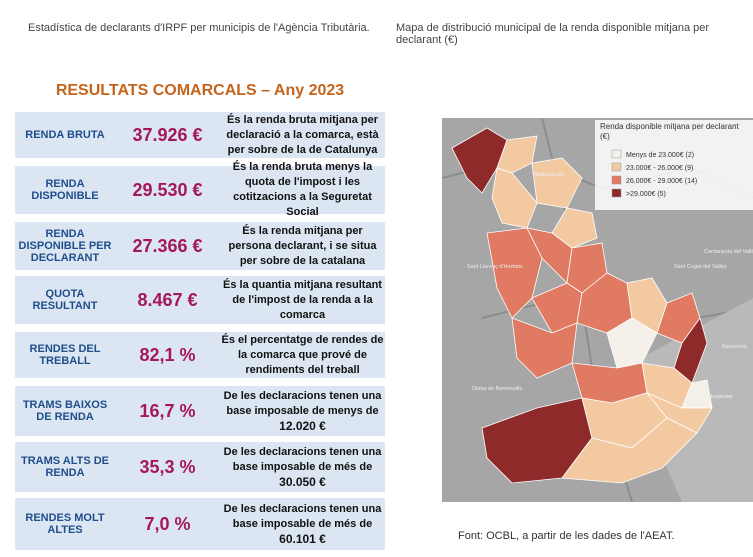 This screenshot has width=753, height=557. Describe the element at coordinates (700, 267) in the screenshot. I see `place-label: Sant Cugat del Vallès` at that location.